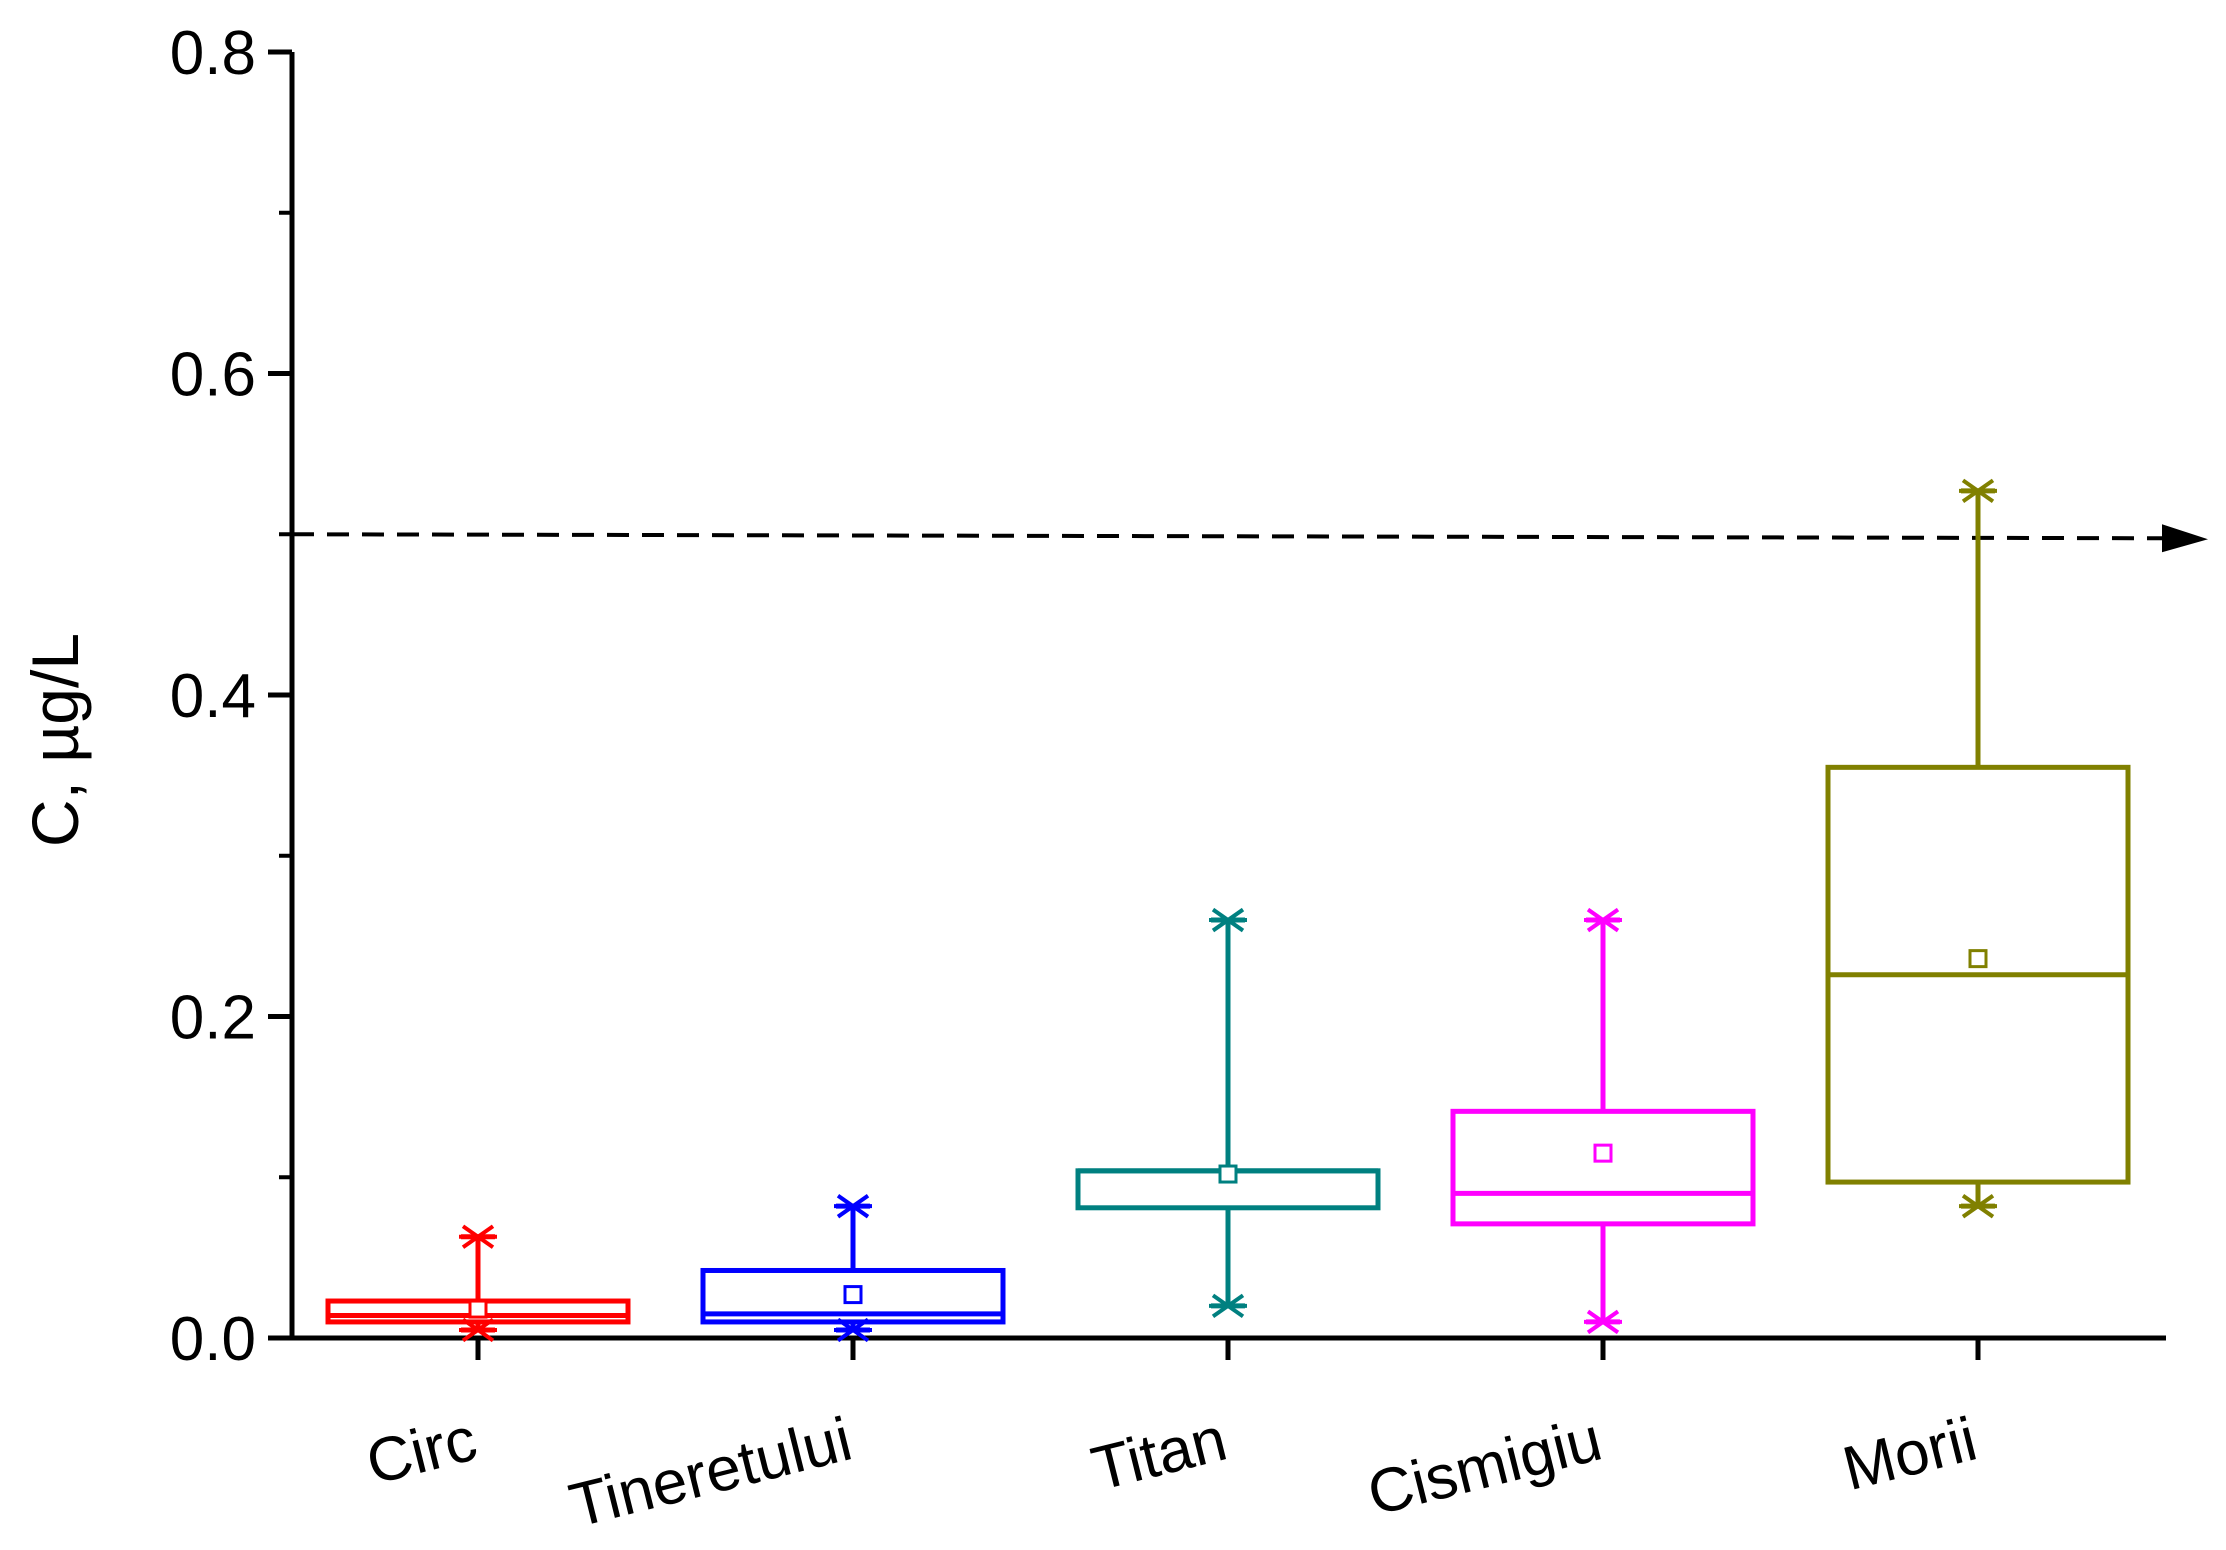  I want to click on box-tineretului, so click(853, 1268).